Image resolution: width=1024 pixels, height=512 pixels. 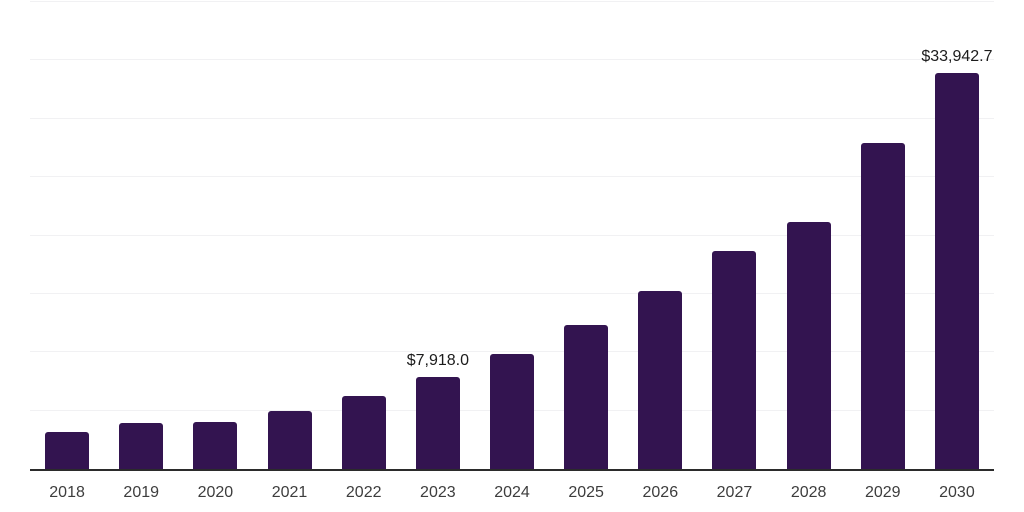 I want to click on bar-2028, so click(x=808, y=345).